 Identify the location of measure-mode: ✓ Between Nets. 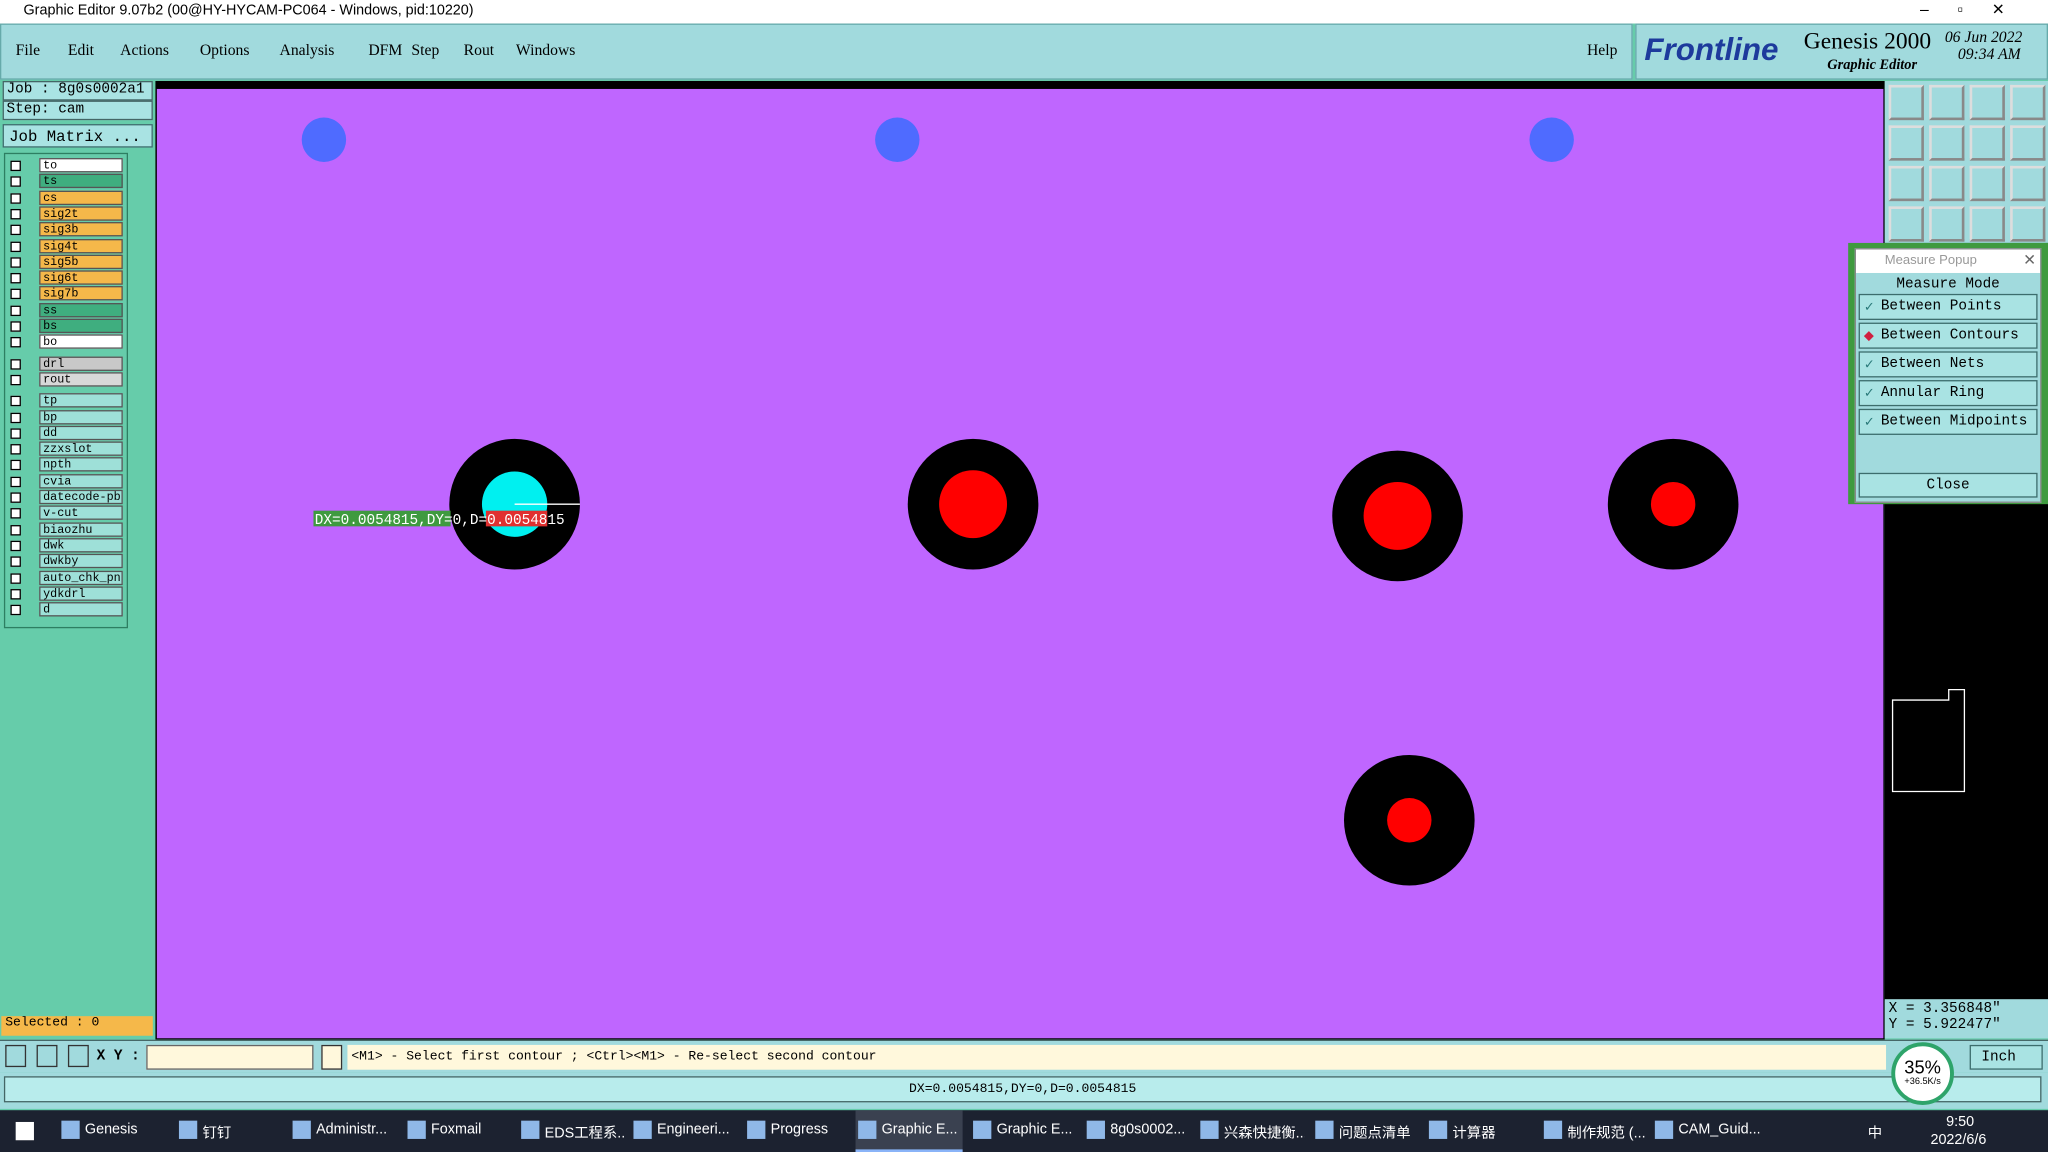
(1948, 364).